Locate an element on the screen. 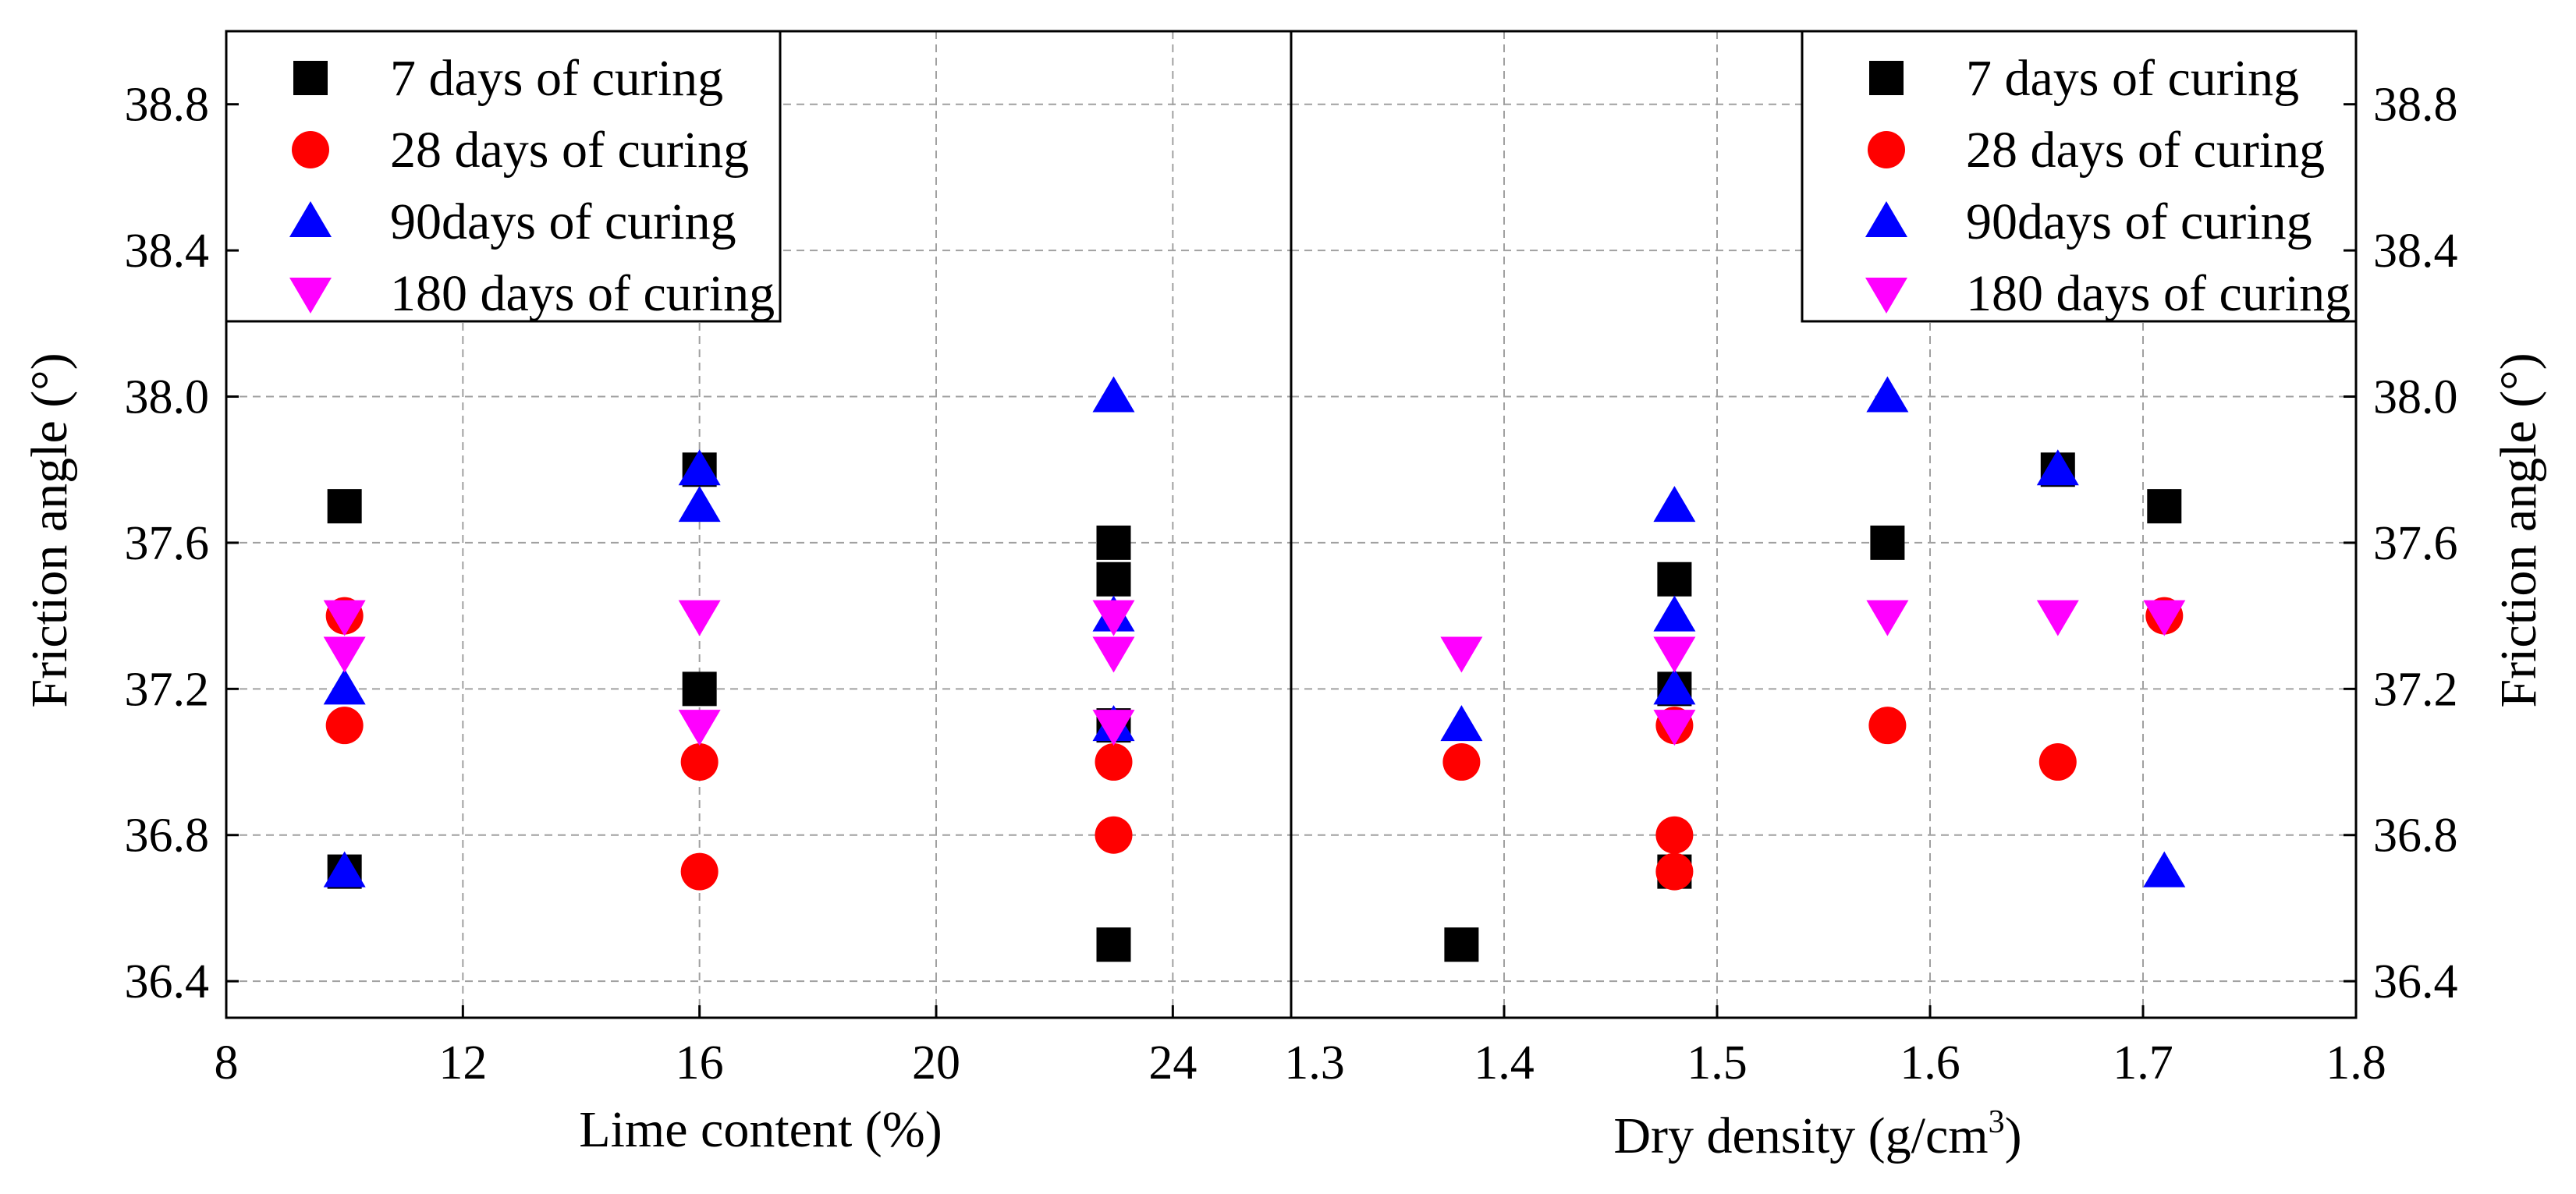  right-y-tick-label: 37.6 is located at coordinates (2415, 543).